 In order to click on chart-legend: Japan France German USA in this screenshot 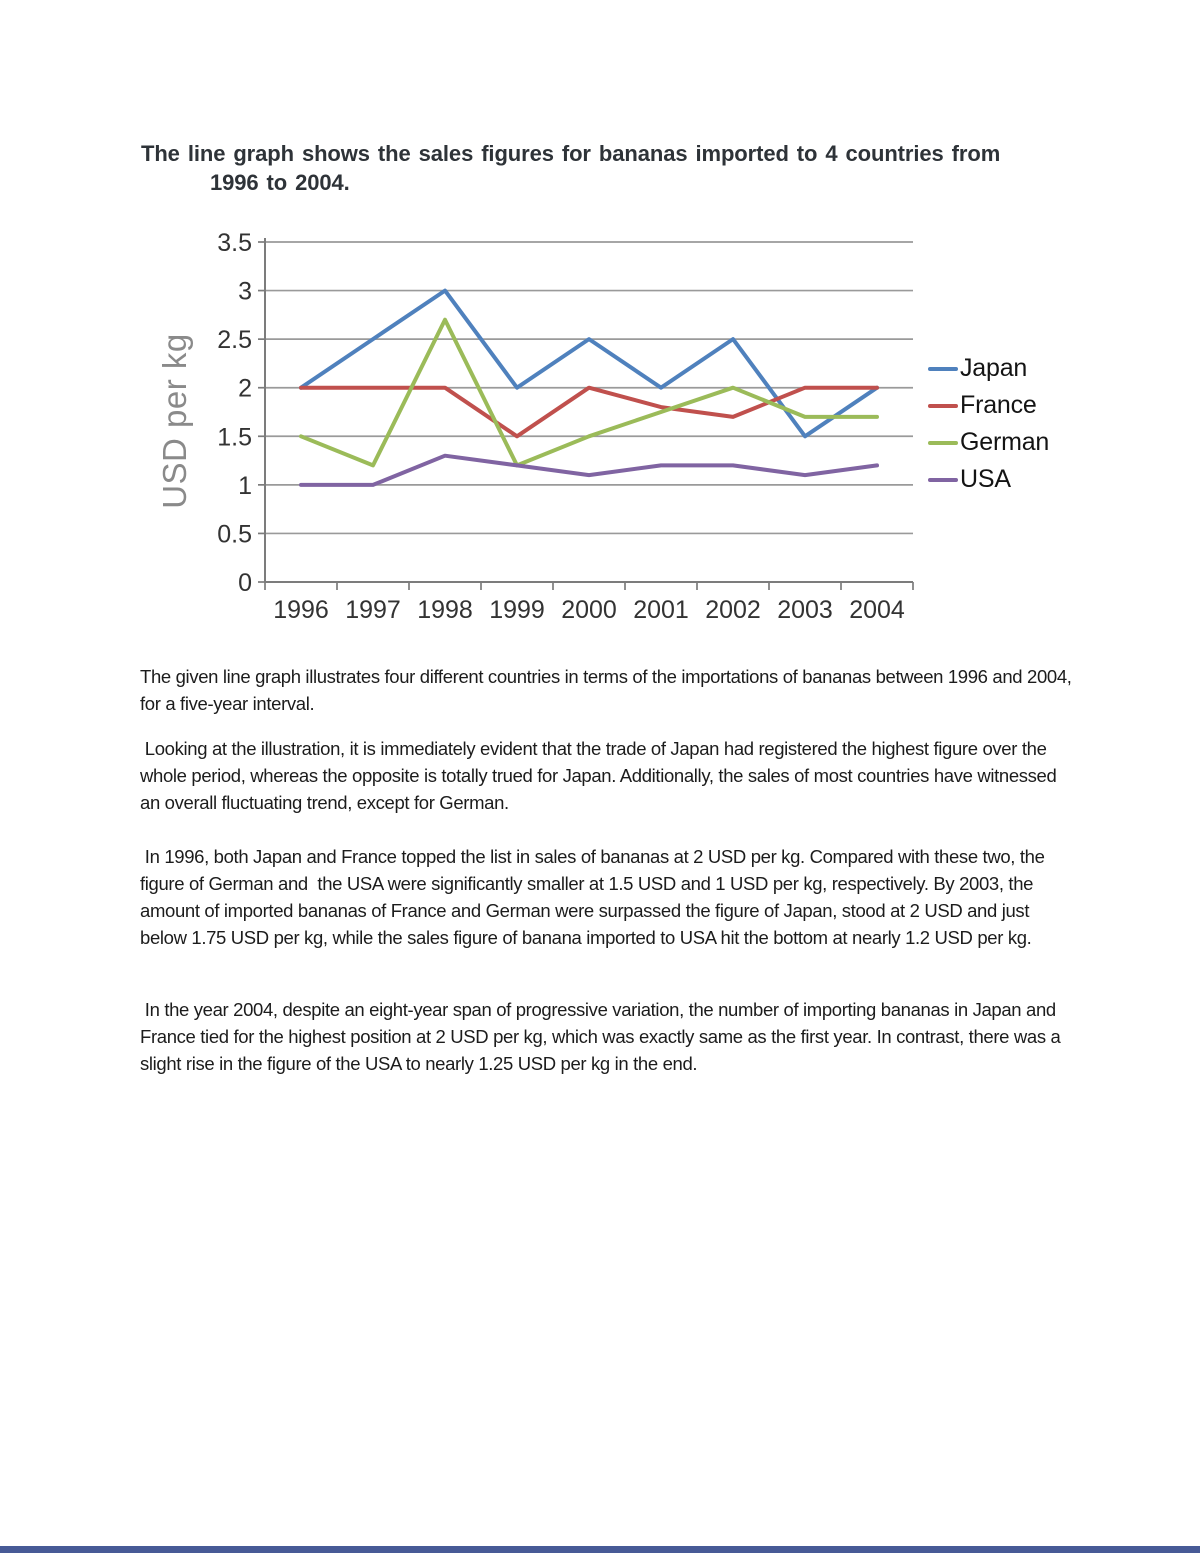, I will do `click(988, 424)`.